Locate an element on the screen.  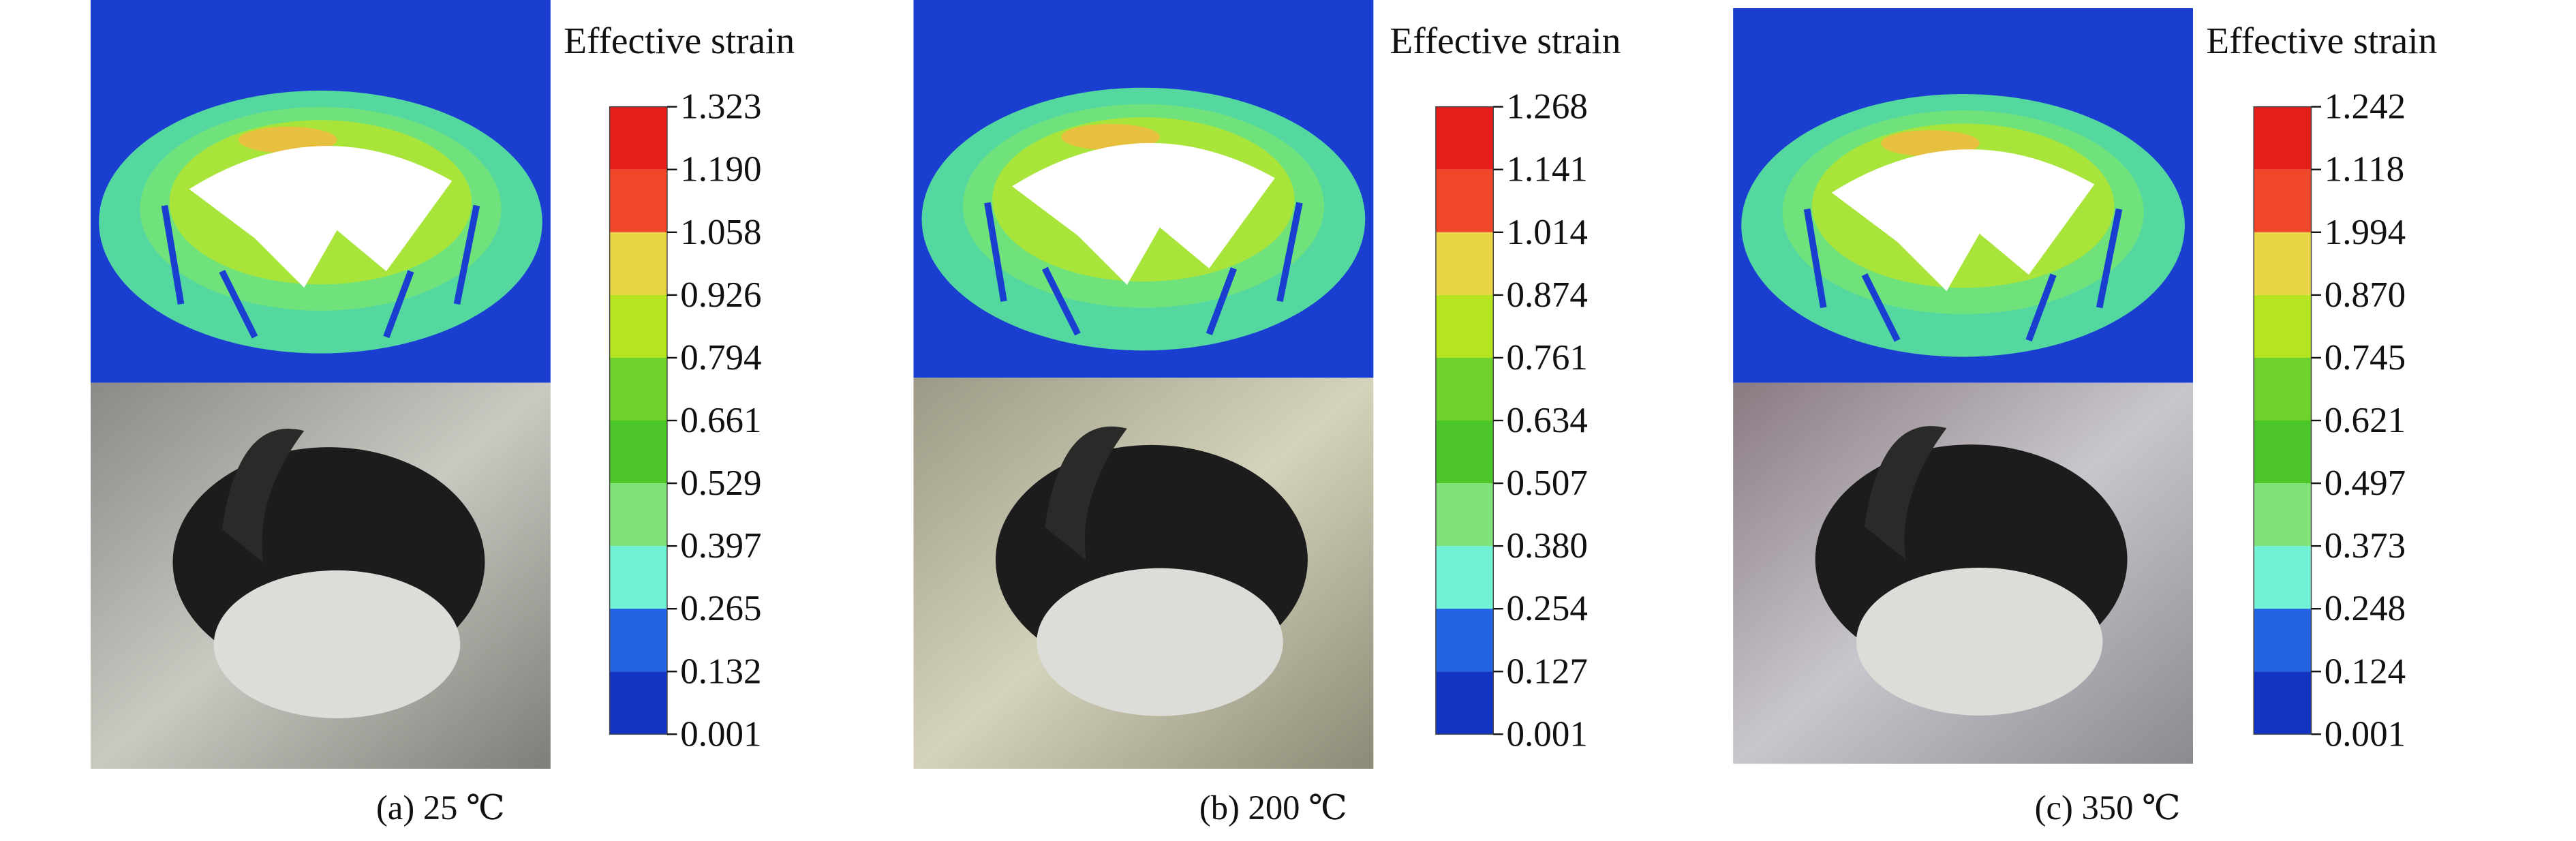
colorbar-tick-label: 1.268 is located at coordinates (1547, 107).